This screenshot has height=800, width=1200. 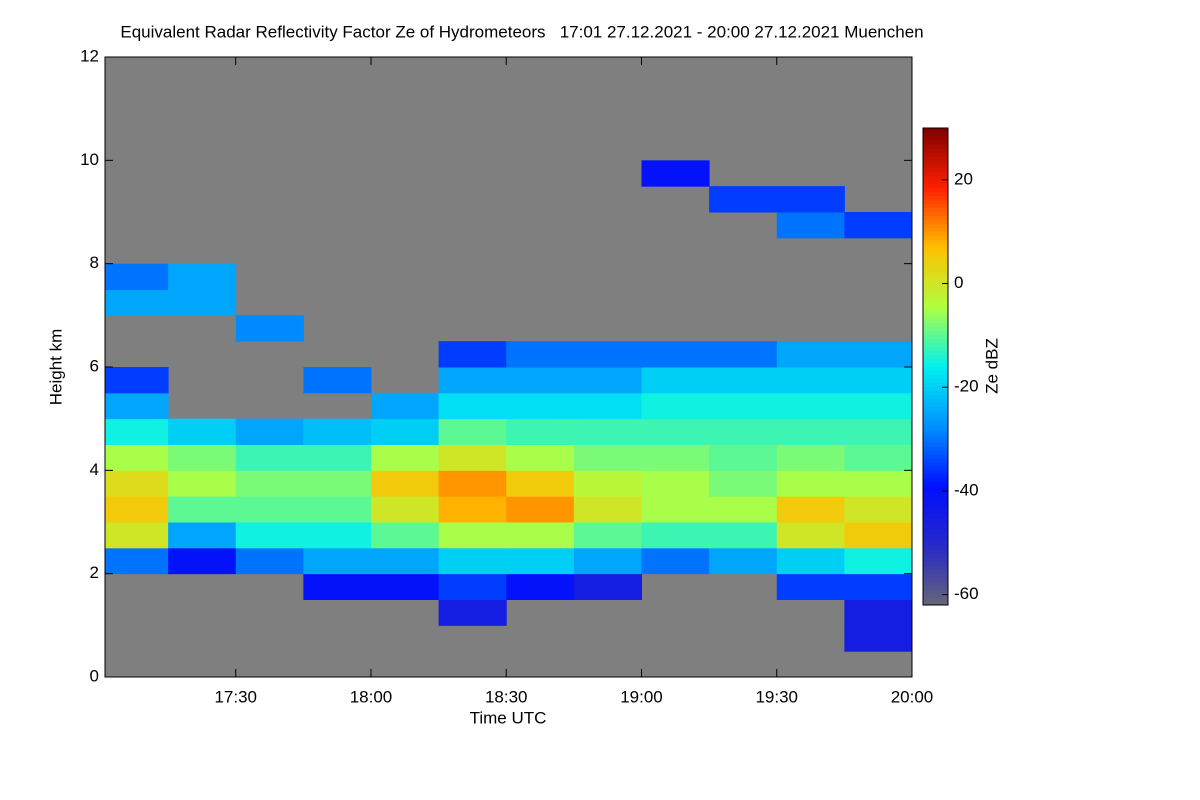 I want to click on colorbar-tick-label: -20, so click(x=966, y=386).